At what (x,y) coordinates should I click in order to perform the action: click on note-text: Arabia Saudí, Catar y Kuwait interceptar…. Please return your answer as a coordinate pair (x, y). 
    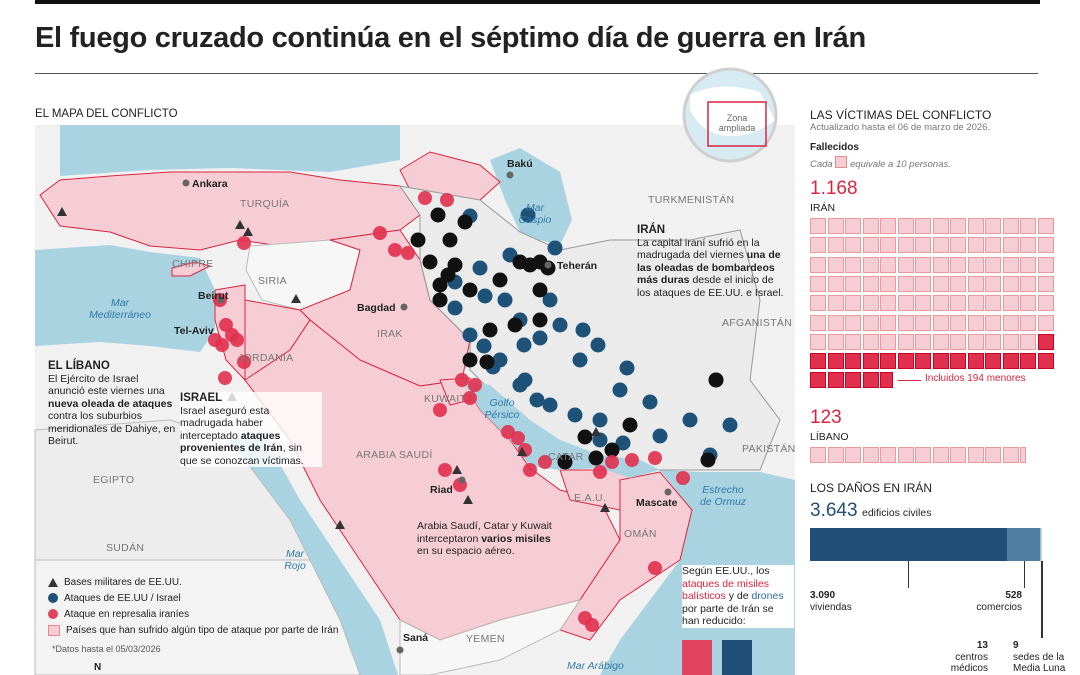
    Looking at the image, I should click on (484, 532).